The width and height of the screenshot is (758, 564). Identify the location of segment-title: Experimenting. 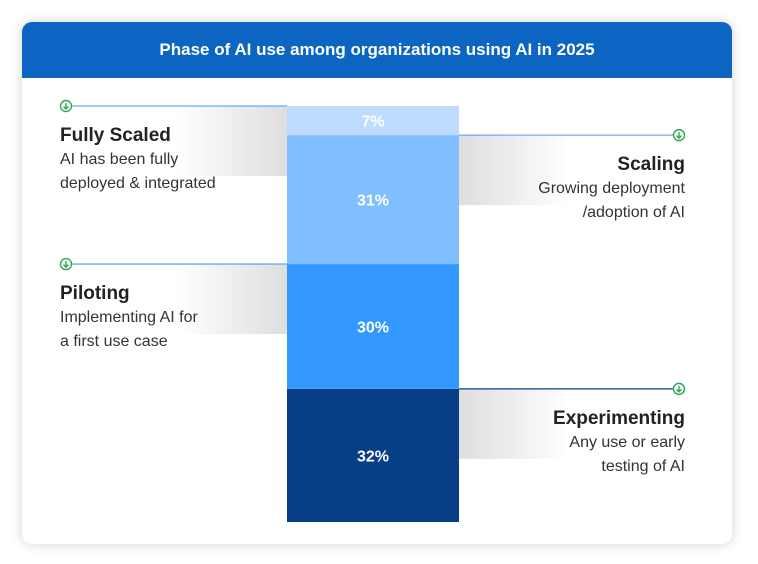
(619, 418).